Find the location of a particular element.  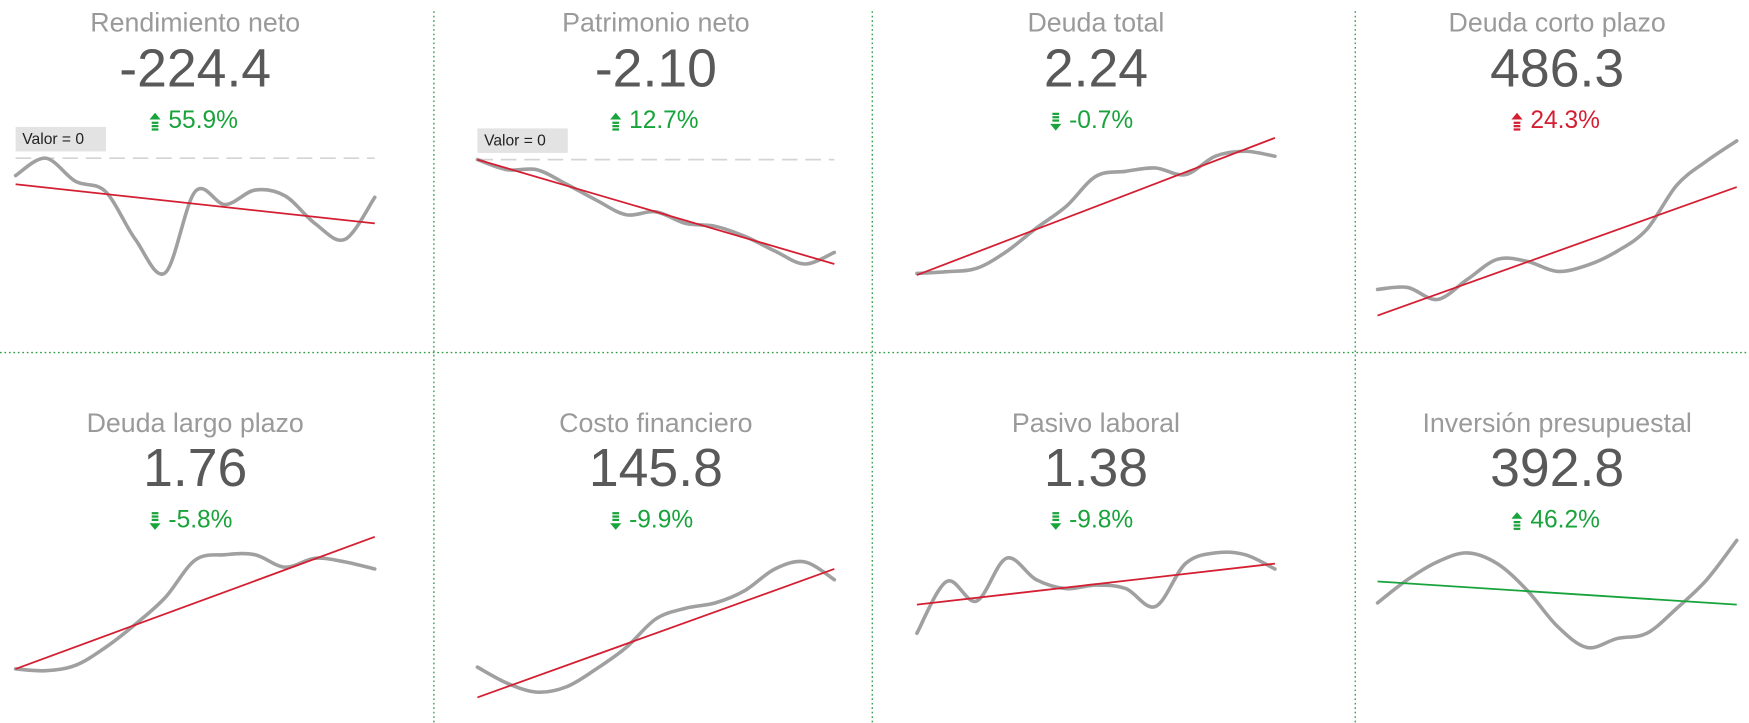

kpi-value: 145.8 is located at coordinates (656, 468).